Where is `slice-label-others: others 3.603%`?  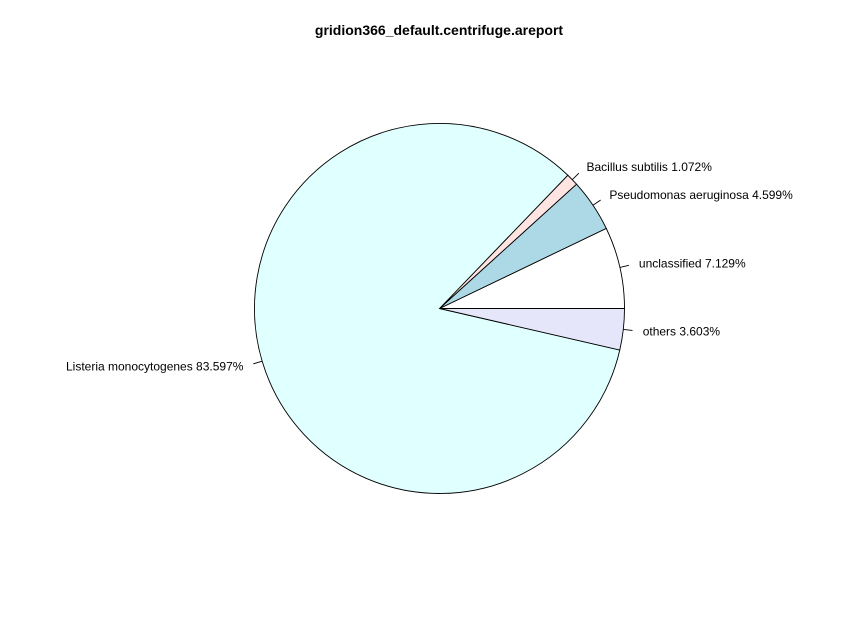 slice-label-others: others 3.603% is located at coordinates (682, 331).